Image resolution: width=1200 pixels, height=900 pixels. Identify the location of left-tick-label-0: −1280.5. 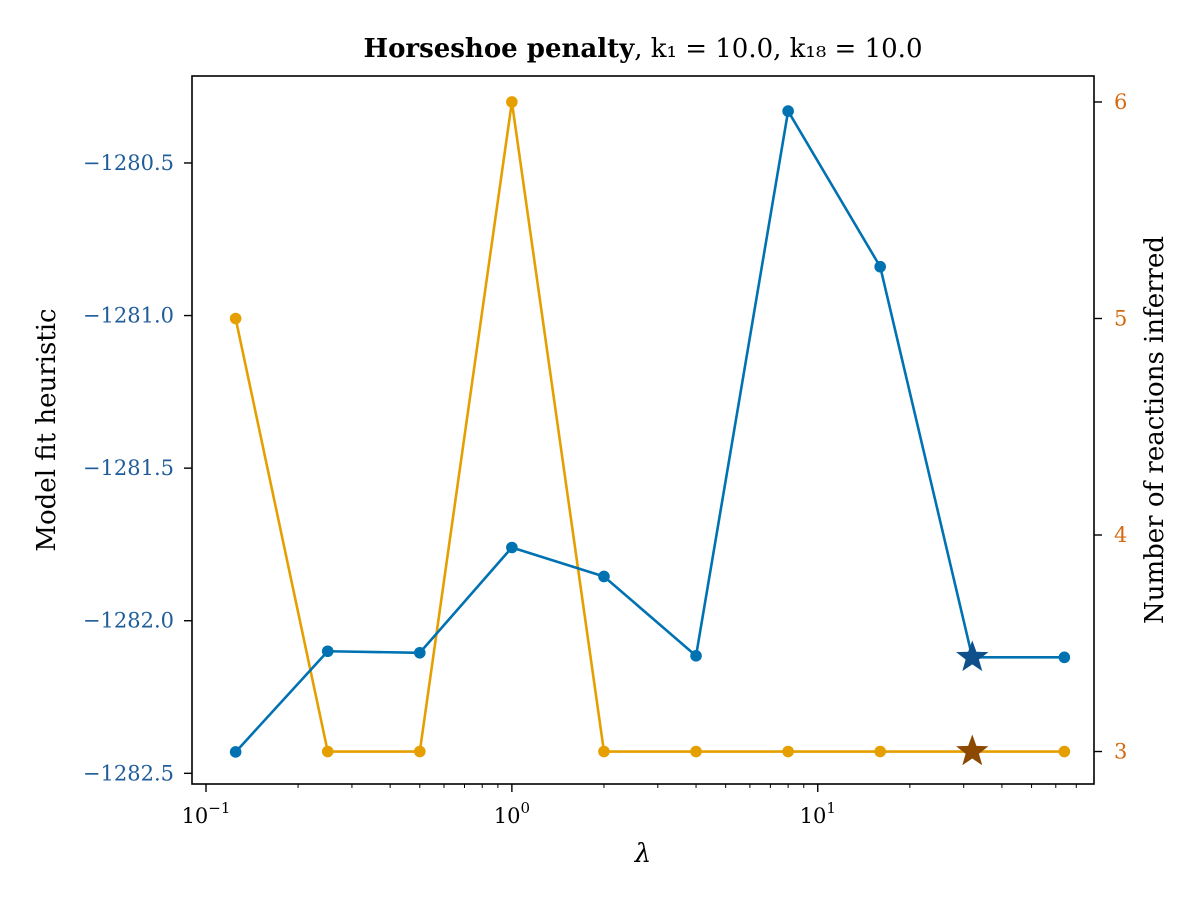
(128, 163).